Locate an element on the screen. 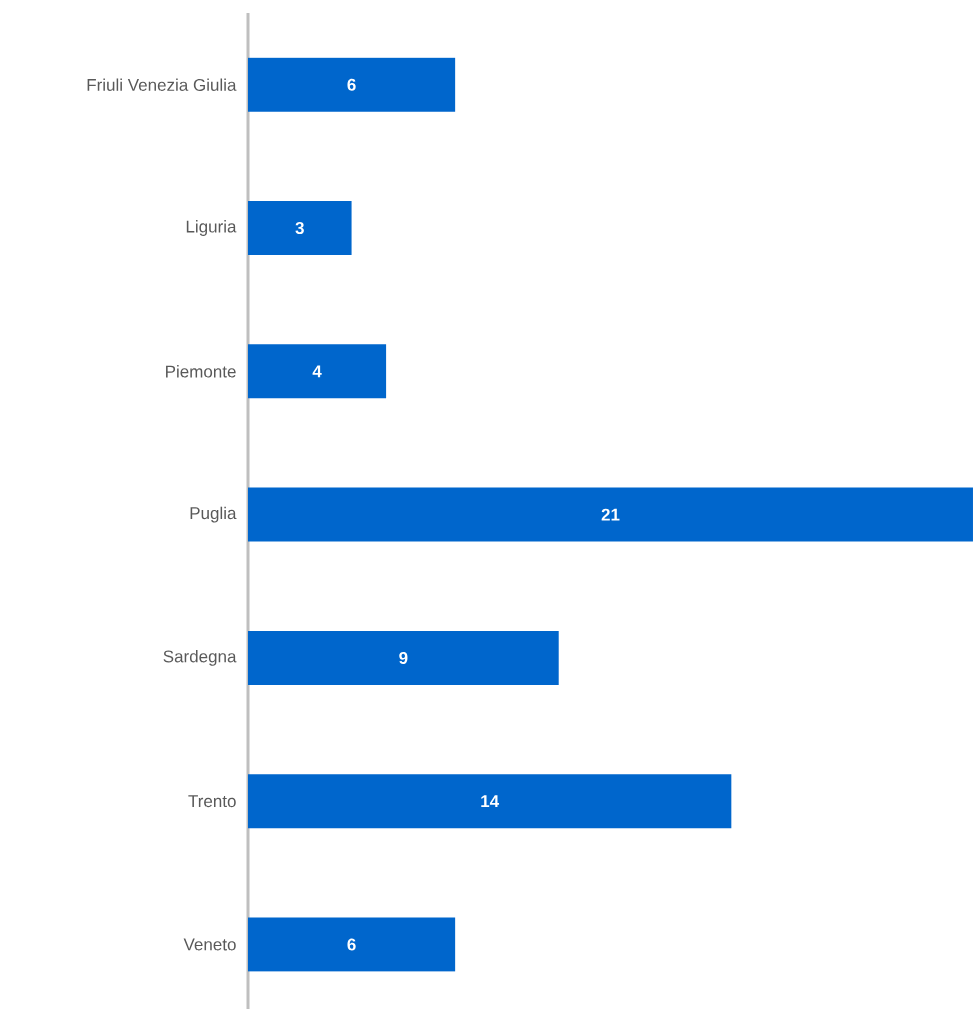  data-label: 3 is located at coordinates (299, 228).